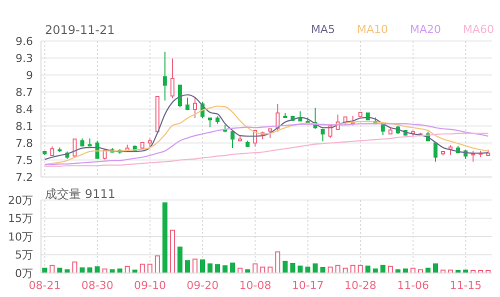 The width and height of the screenshot is (500, 297). What do you see at coordinates (20, 219) in the screenshot?
I see `y-tick-label: 15万` at bounding box center [20, 219].